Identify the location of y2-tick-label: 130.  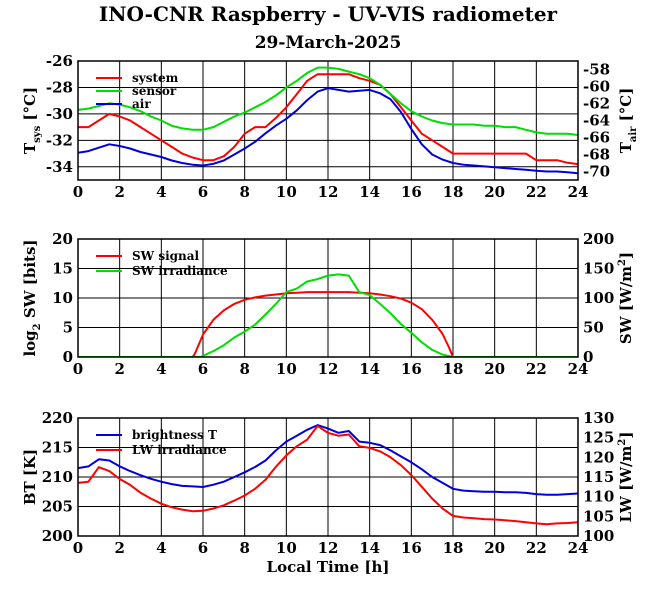
(598, 418).